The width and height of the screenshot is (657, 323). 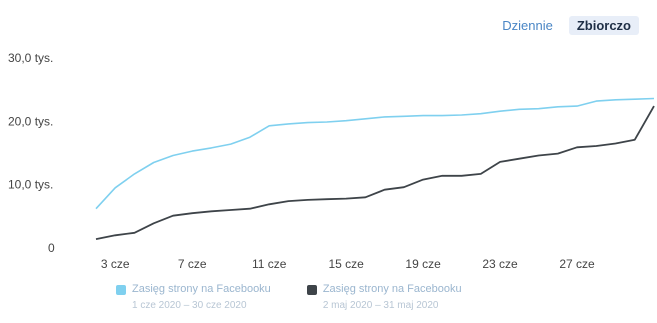 What do you see at coordinates (577, 264) in the screenshot?
I see `x-tick-label: 27 cze` at bounding box center [577, 264].